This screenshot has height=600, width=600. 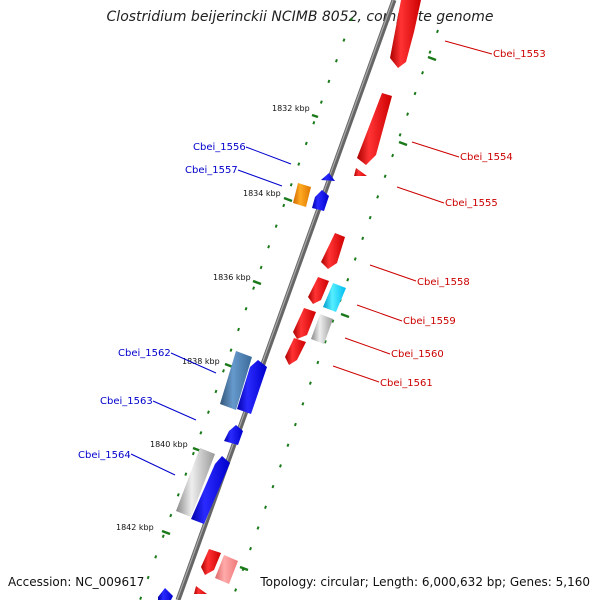 What do you see at coordinates (210, 490) in the screenshot?
I see `gene-cbei-1564b` at bounding box center [210, 490].